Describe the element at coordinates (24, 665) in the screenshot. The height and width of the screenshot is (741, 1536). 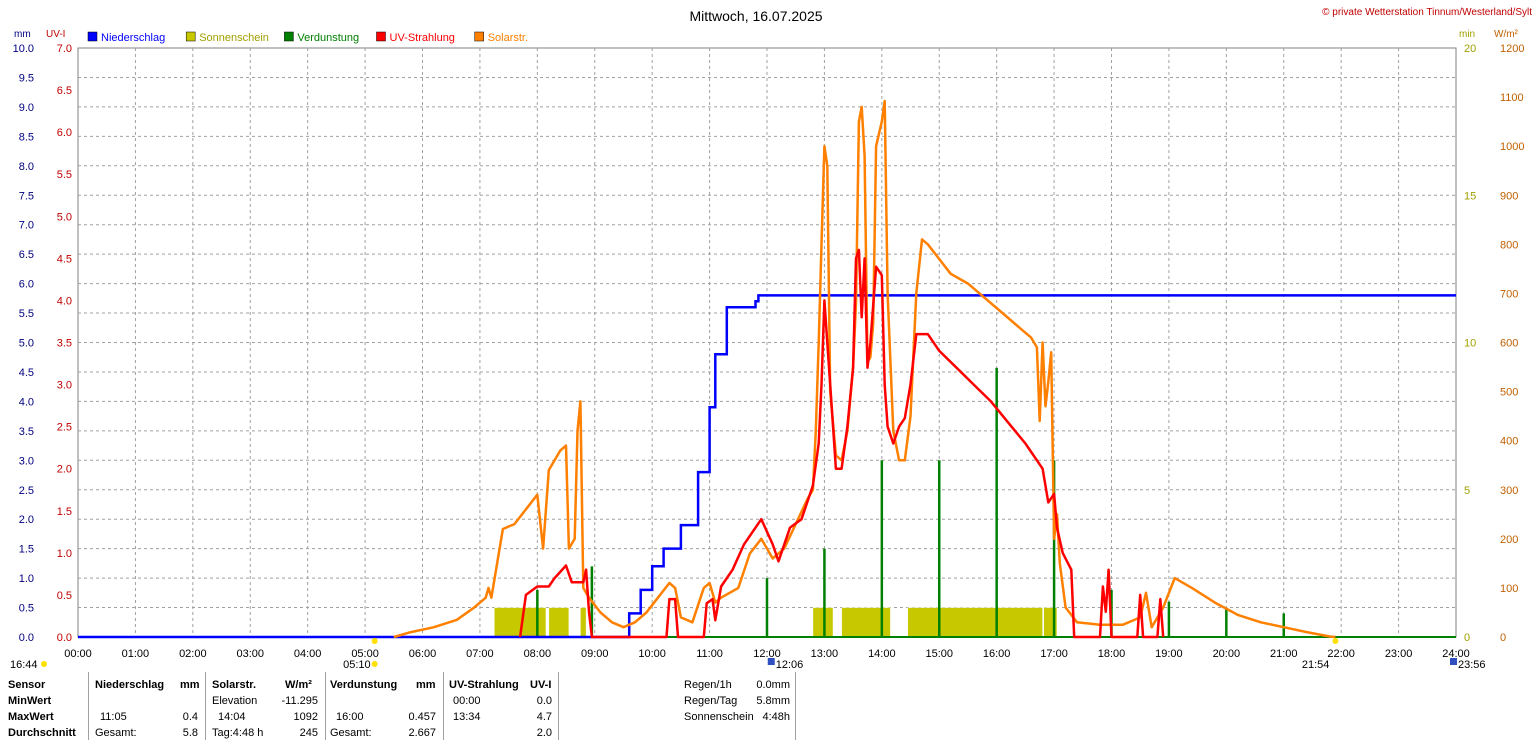
I see `moonrise-label: 16:44` at that location.